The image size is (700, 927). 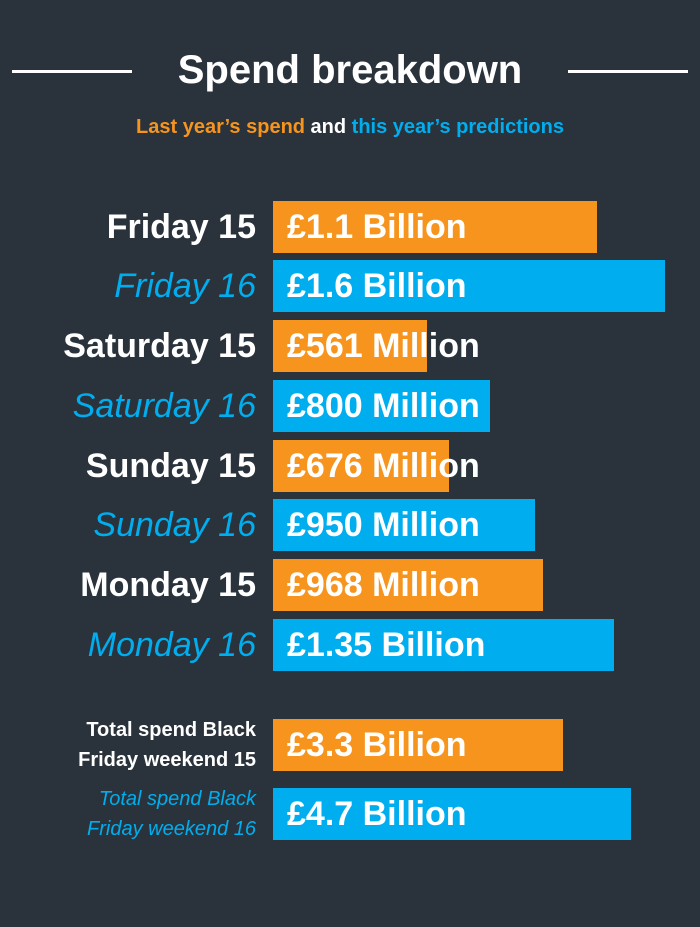 I want to click on header: Spend breakdown, so click(x=350, y=70).